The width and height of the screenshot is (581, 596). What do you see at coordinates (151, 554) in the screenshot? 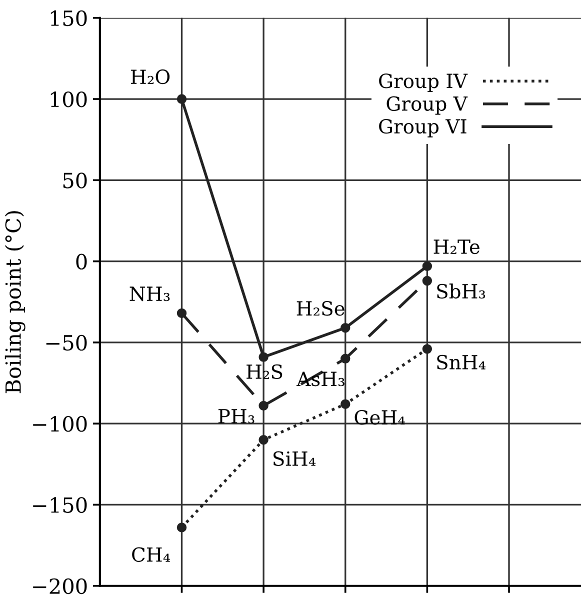
I see `annotation: CH₄` at bounding box center [151, 554].